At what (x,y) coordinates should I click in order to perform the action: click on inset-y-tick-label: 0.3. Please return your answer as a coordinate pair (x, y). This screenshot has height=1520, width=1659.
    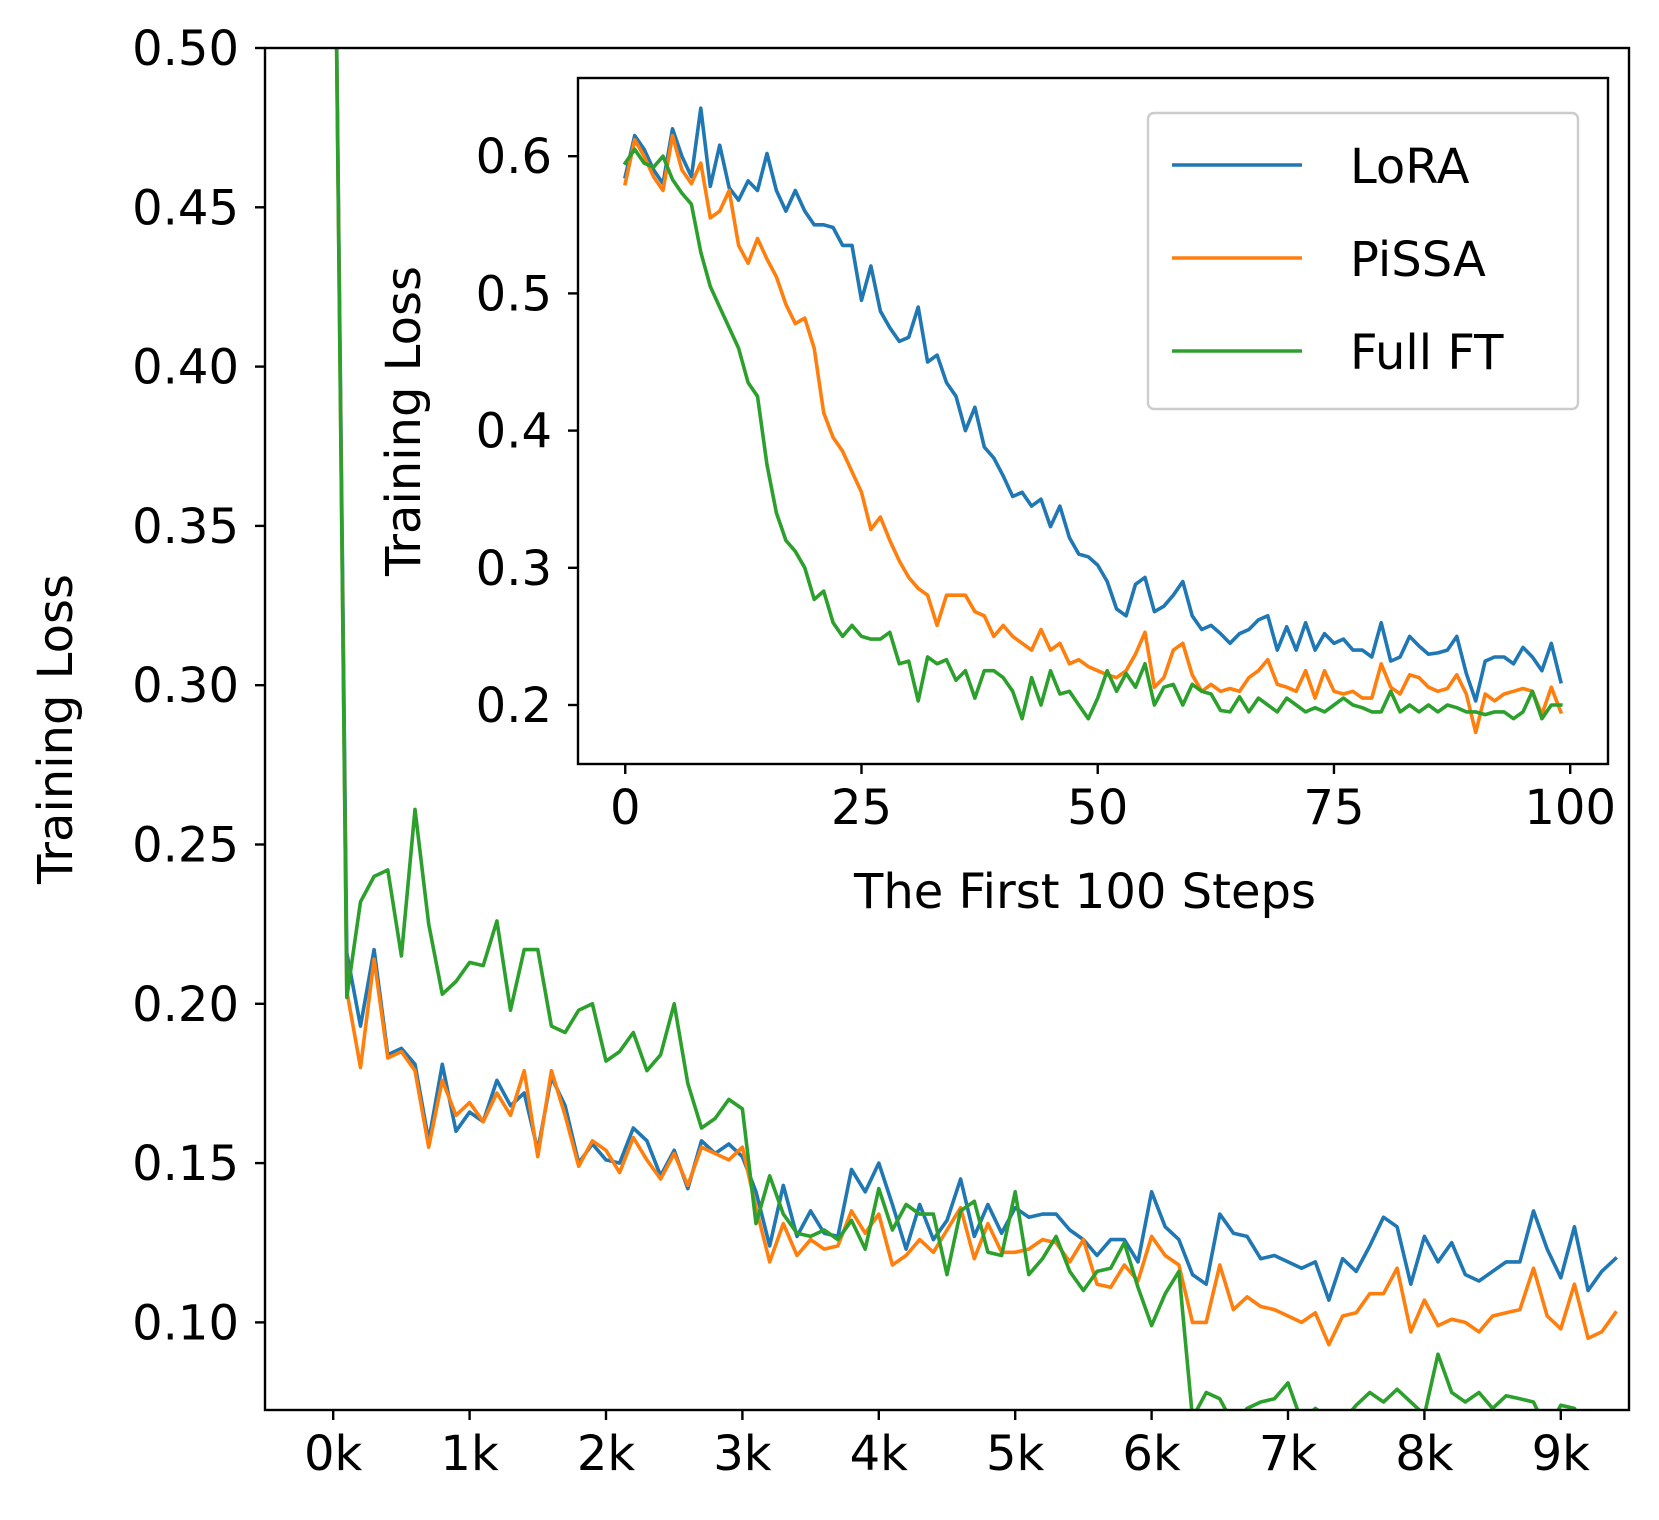
    Looking at the image, I should click on (514, 569).